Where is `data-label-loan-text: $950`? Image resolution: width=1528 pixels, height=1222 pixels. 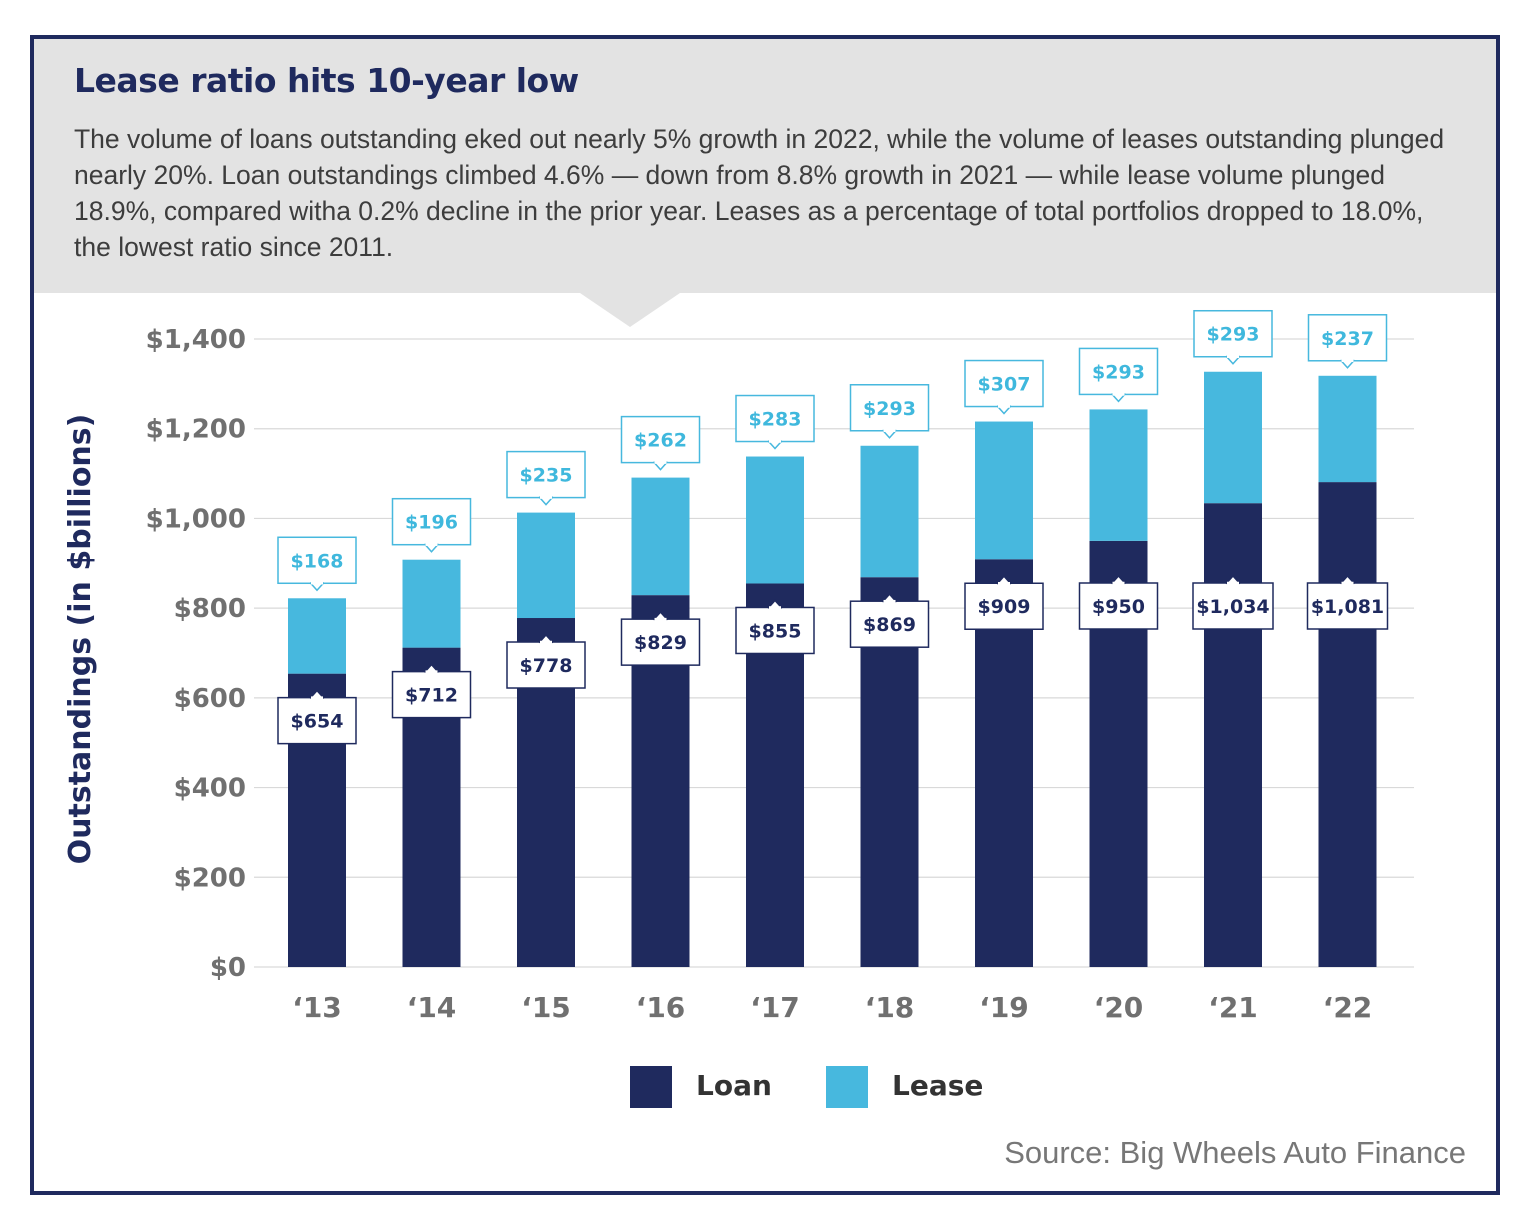 data-label-loan-text: $950 is located at coordinates (1118, 607).